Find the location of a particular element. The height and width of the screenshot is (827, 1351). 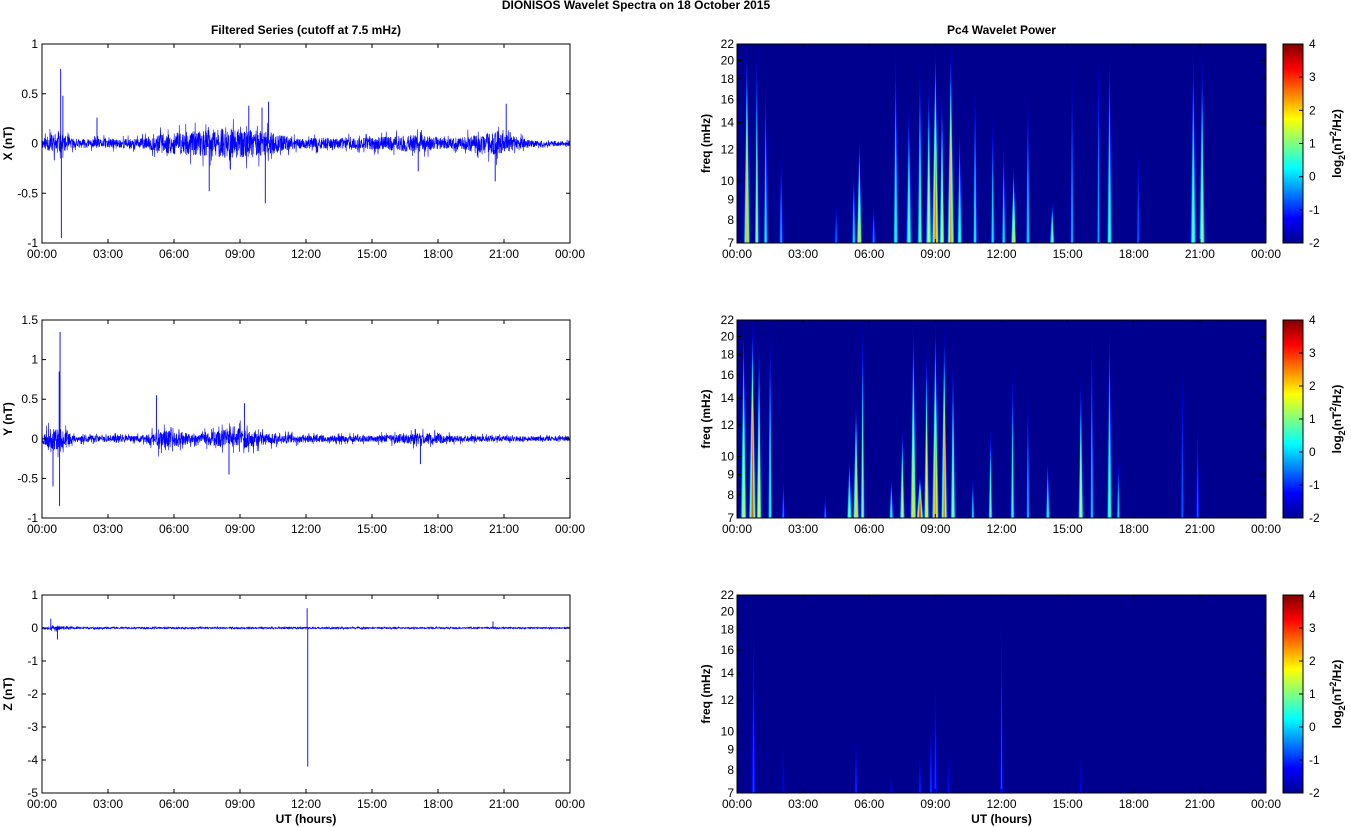

y-tick-label: 16 is located at coordinates (728, 99).